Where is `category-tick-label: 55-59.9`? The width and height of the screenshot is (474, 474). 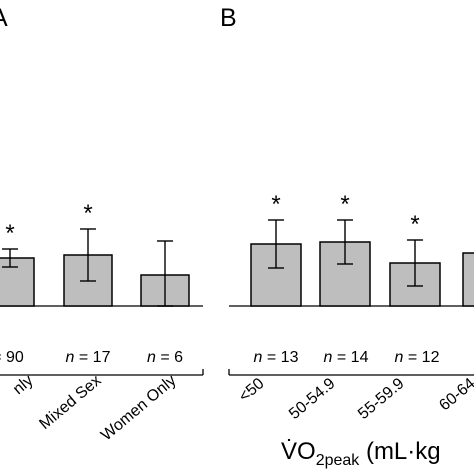
category-tick-label: 55-59.9 is located at coordinates (381, 399).